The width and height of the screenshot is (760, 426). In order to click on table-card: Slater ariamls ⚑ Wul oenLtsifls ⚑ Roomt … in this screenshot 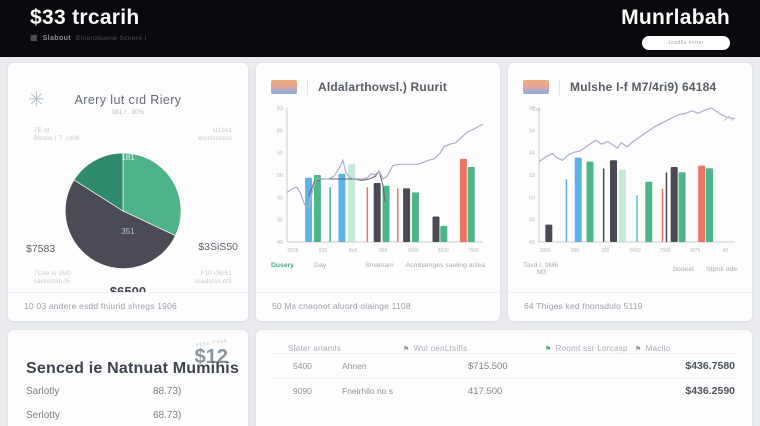, I will do `click(504, 378)`.